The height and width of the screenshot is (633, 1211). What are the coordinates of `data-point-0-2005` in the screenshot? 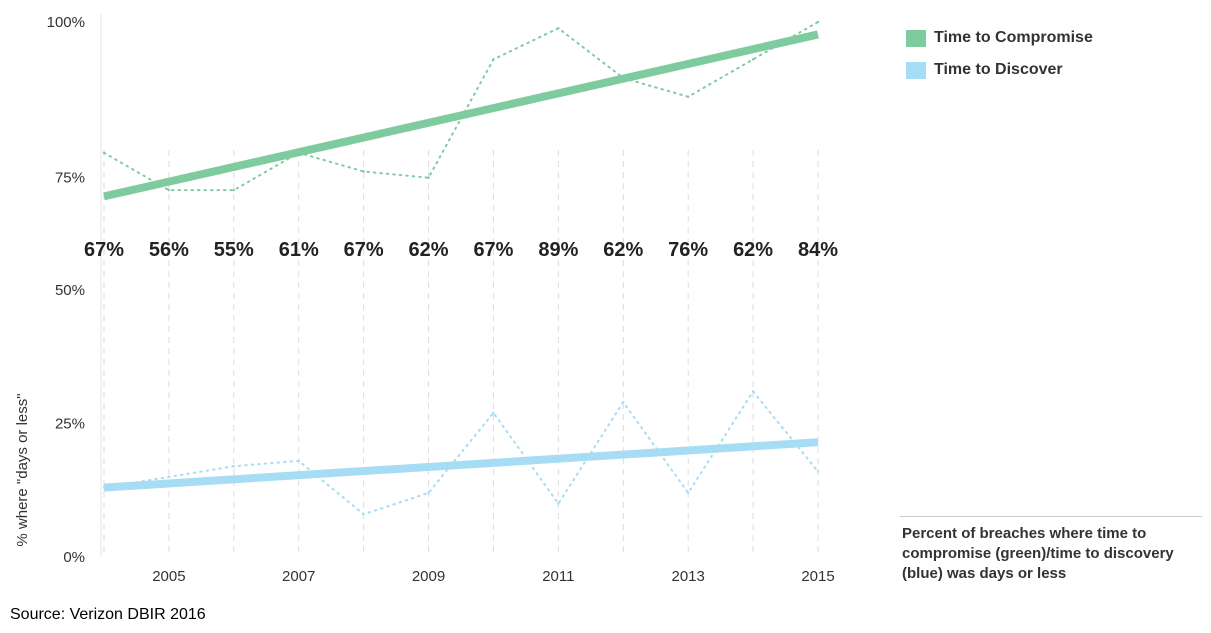 It's located at (169, 190).